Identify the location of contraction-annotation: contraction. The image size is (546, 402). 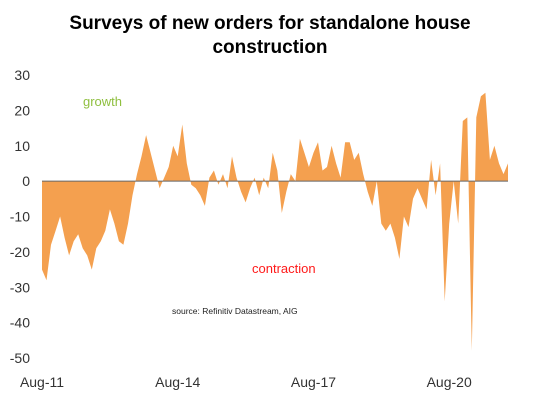
(284, 268).